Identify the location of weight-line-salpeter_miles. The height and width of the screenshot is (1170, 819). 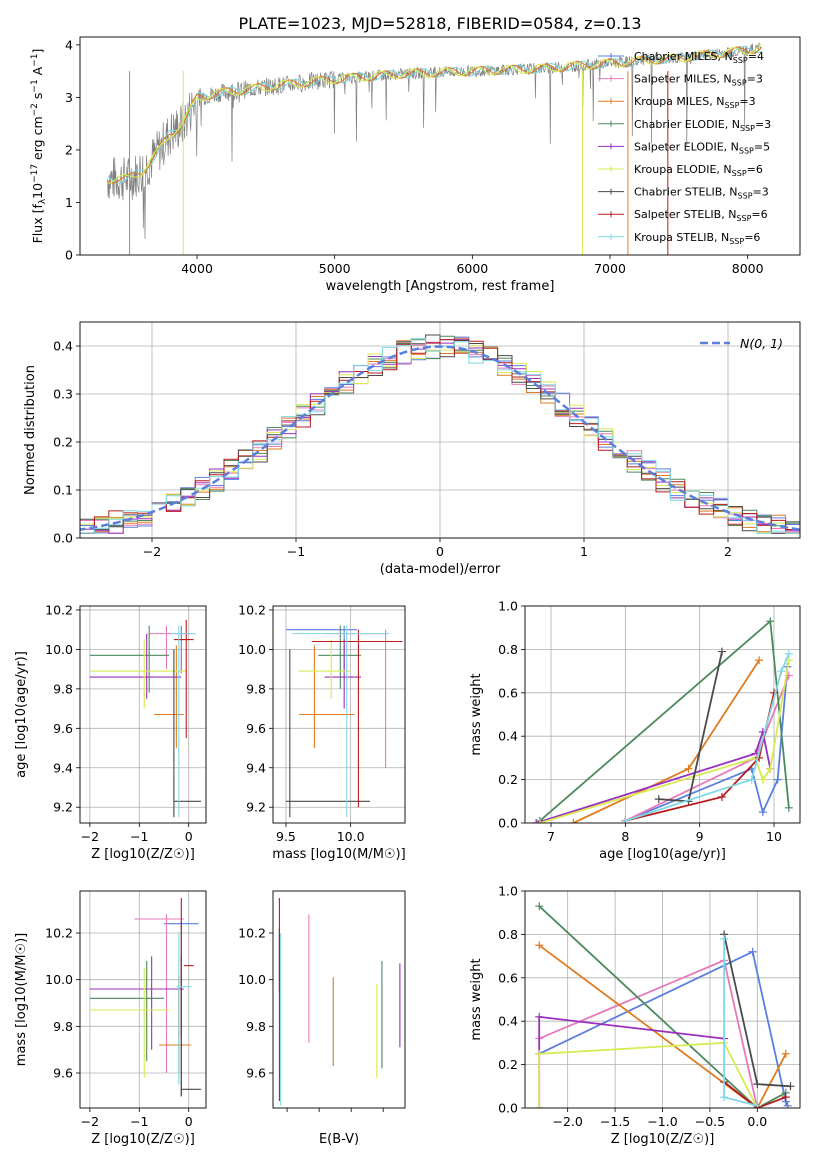
(707, 748).